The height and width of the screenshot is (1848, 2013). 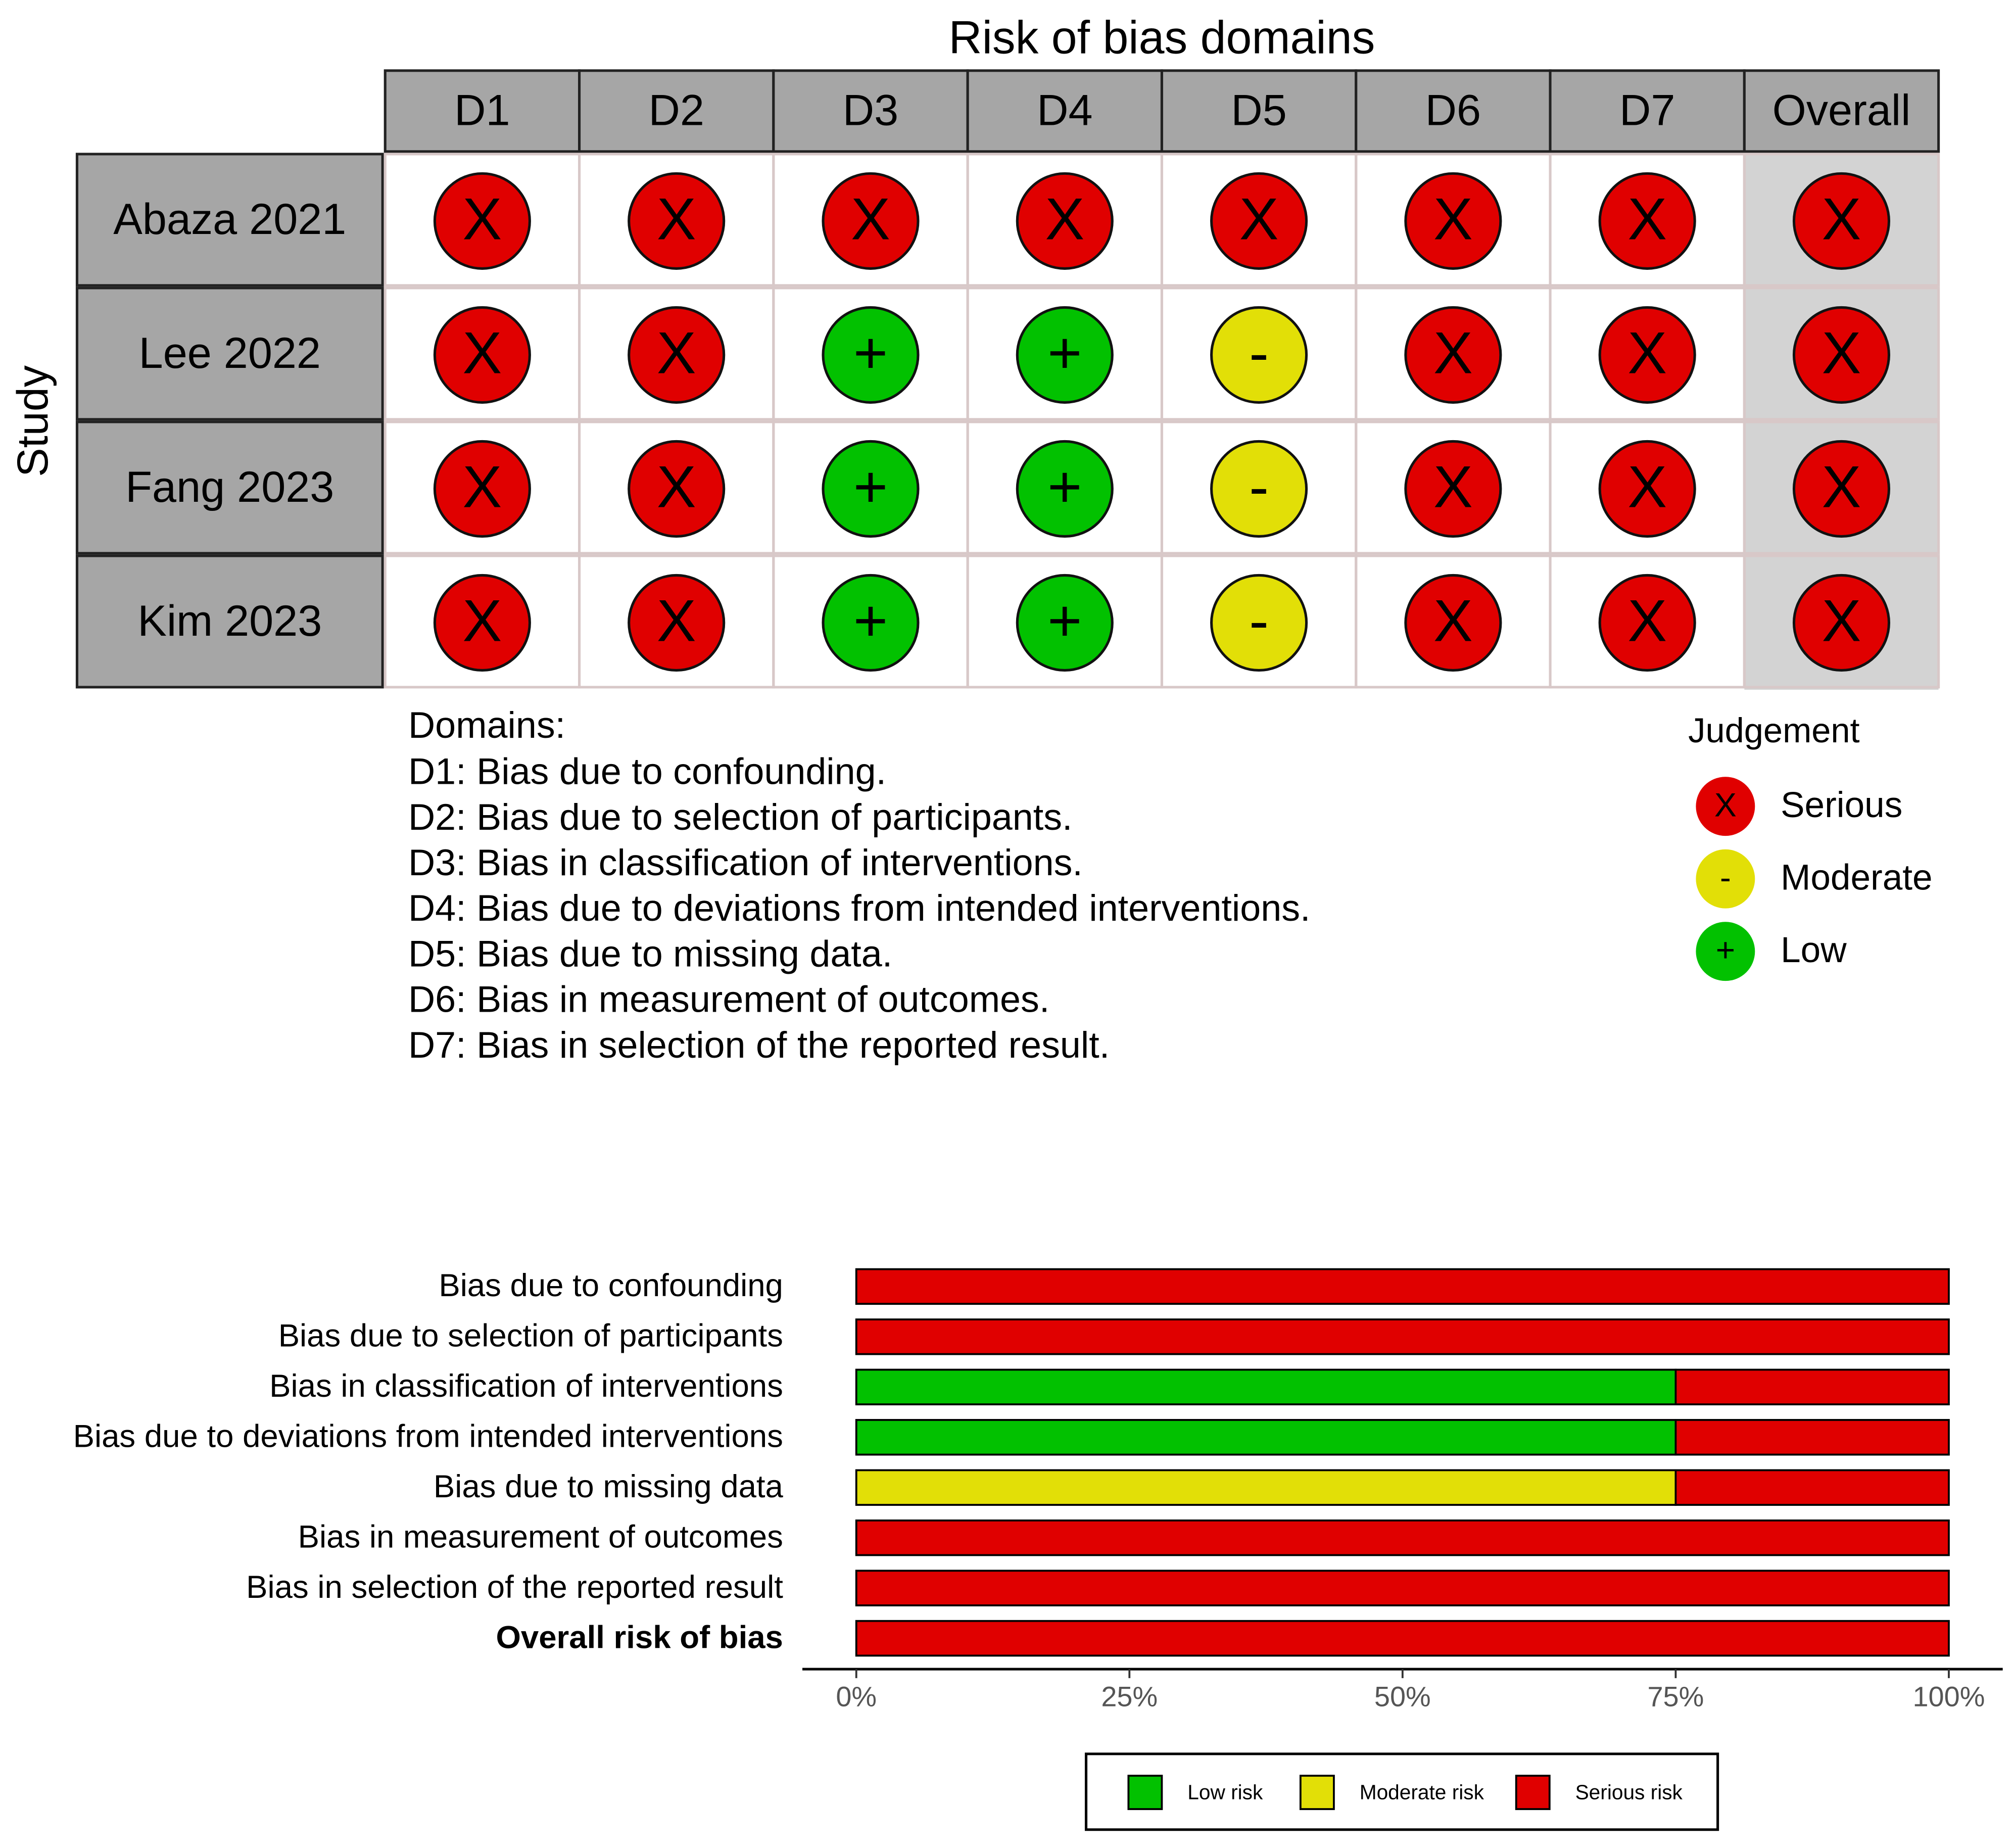 I want to click on column-header: D6, so click(x=1453, y=110).